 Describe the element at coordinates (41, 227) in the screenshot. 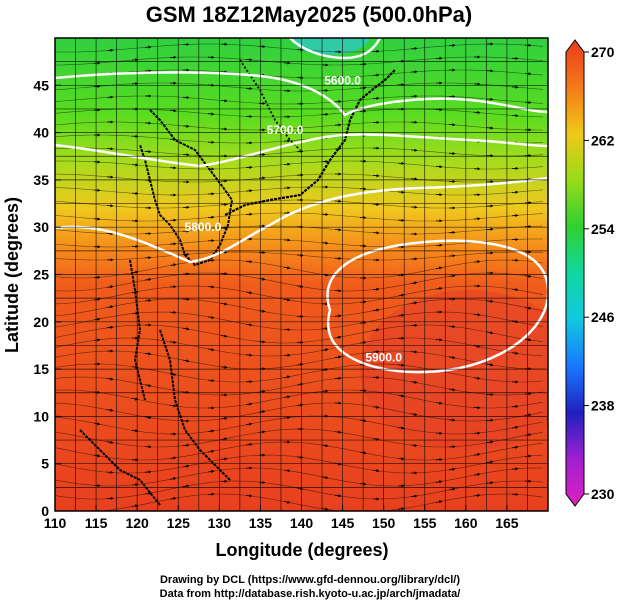

I see `y-tick-label: 30` at that location.